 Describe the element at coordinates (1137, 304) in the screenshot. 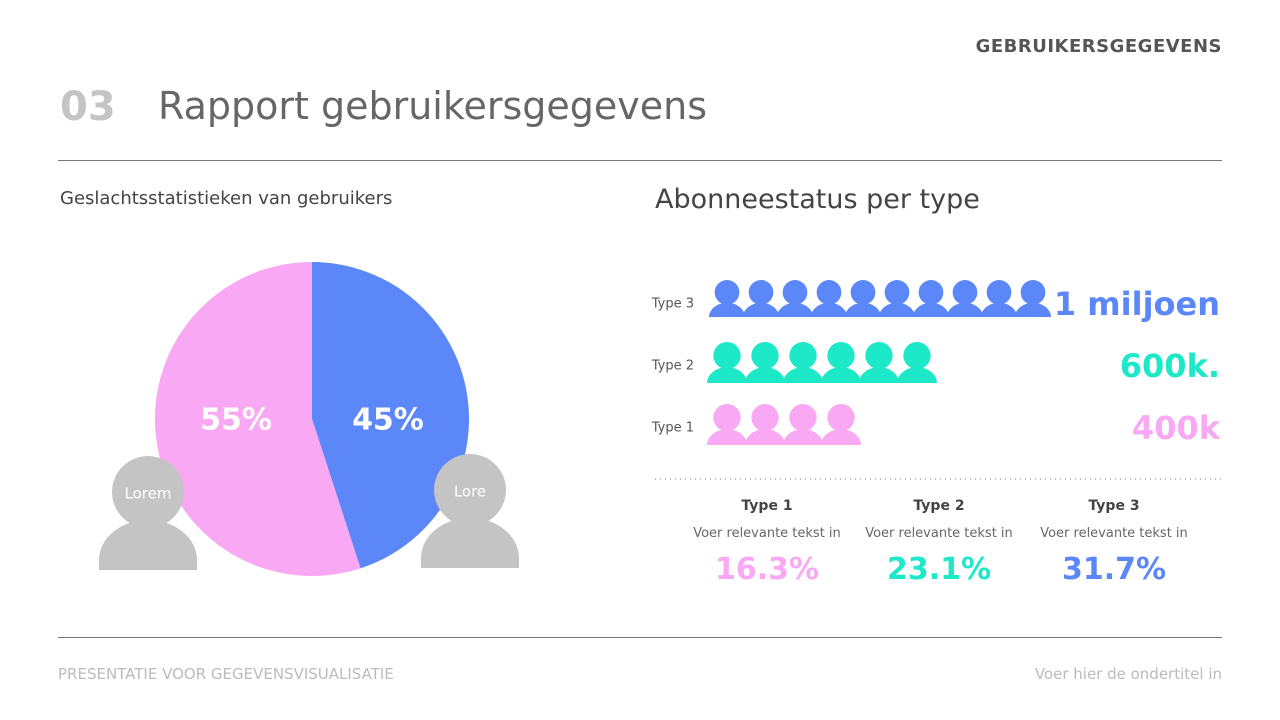

I see `data-label: 1 miljoen` at that location.